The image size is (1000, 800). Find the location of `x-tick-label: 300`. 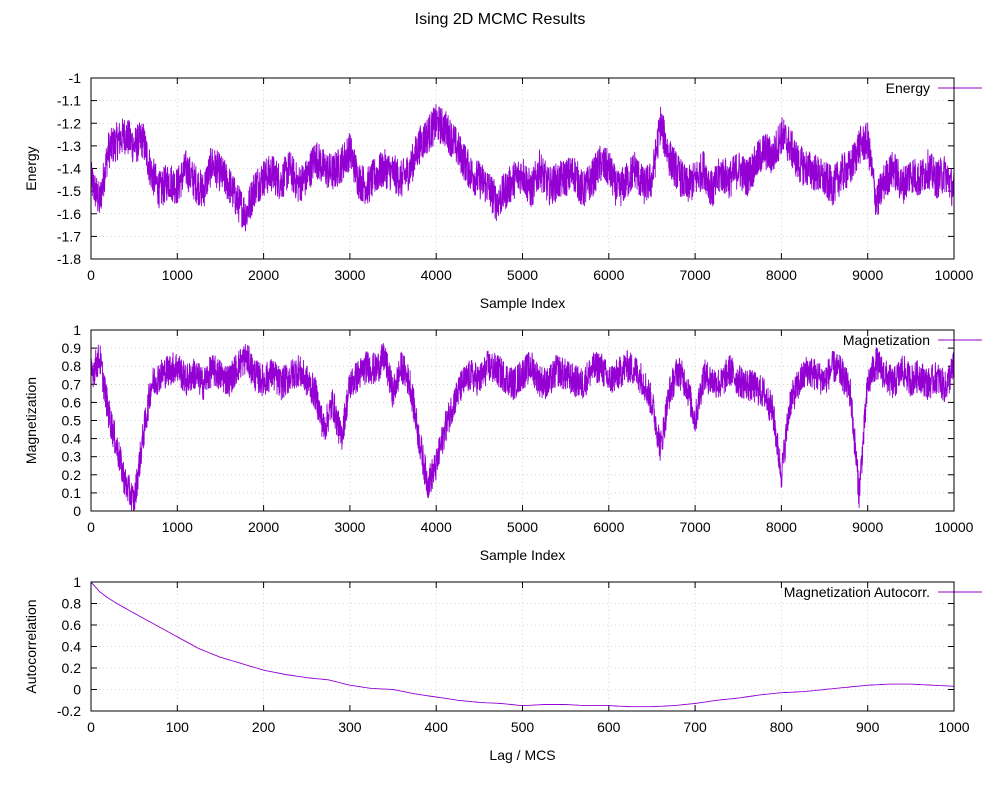

x-tick-label: 300 is located at coordinates (350, 727).